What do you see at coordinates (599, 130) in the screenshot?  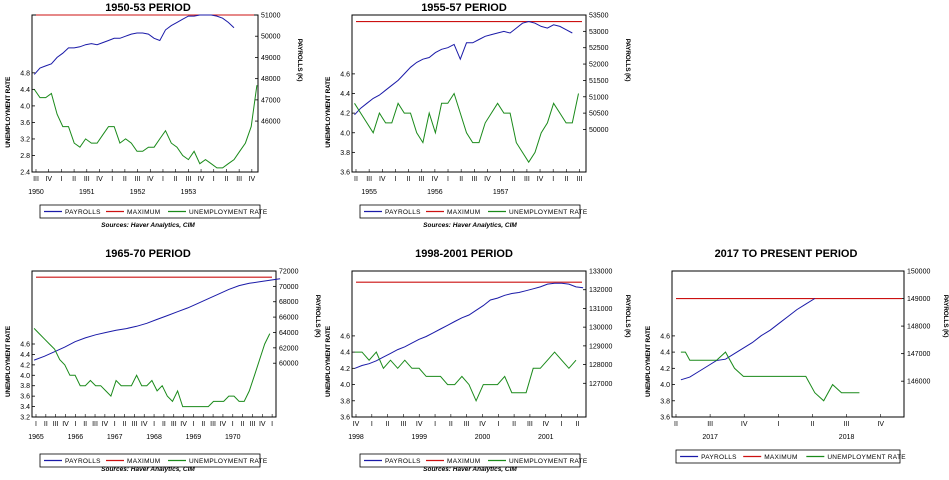 I see `right-tick-label: 50000` at bounding box center [599, 130].